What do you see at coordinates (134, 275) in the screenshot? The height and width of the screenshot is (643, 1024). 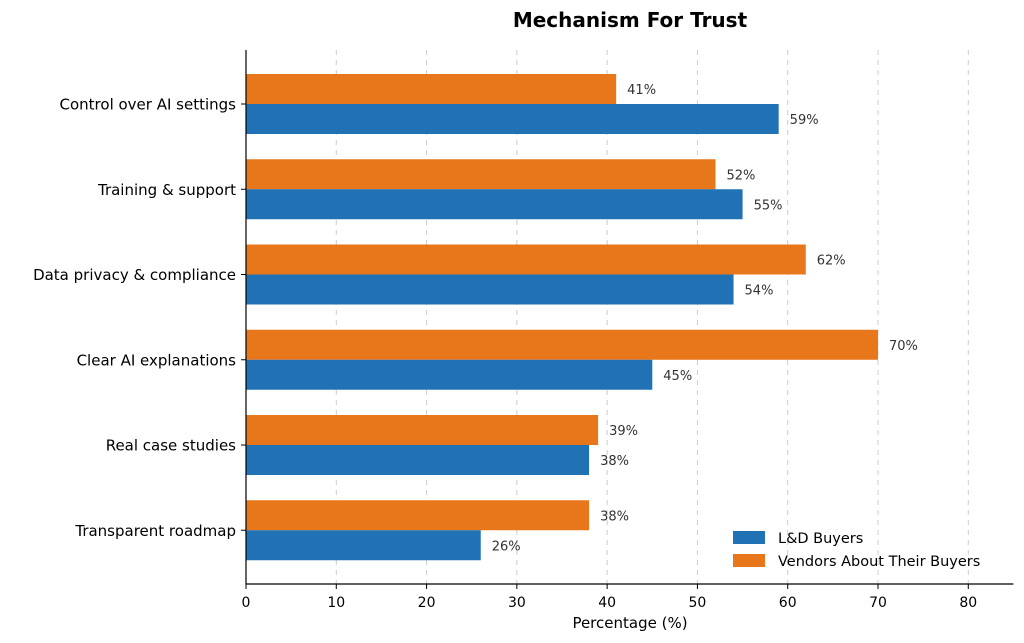 I see `category-label: Data privacy & compliance` at bounding box center [134, 275].